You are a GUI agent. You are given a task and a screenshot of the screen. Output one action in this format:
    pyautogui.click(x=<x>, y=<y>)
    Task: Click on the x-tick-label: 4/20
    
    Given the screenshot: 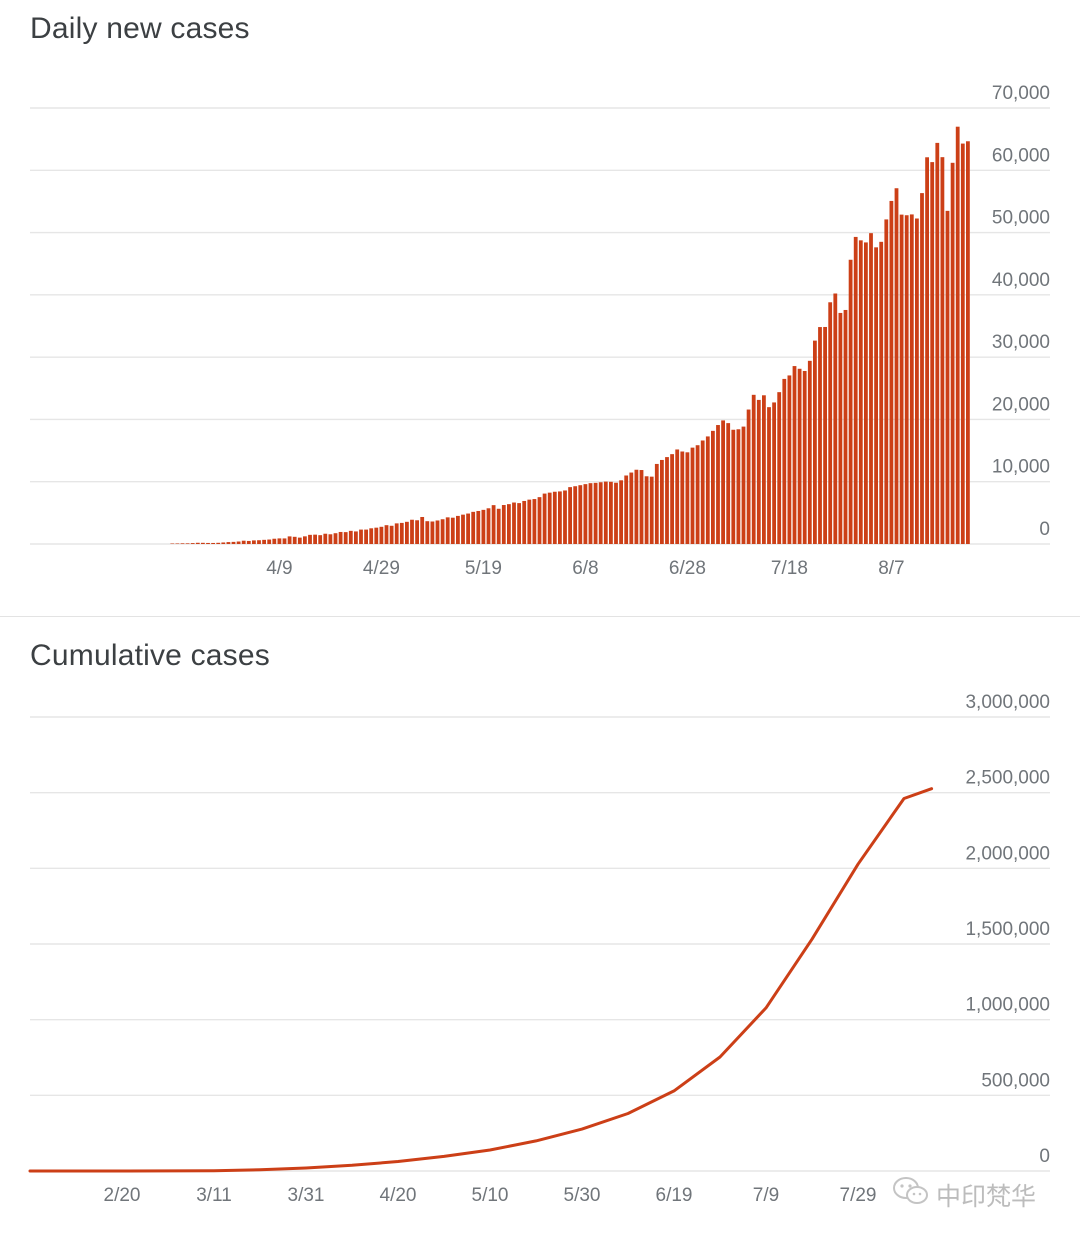 What is the action you would take?
    pyautogui.click(x=398, y=1195)
    